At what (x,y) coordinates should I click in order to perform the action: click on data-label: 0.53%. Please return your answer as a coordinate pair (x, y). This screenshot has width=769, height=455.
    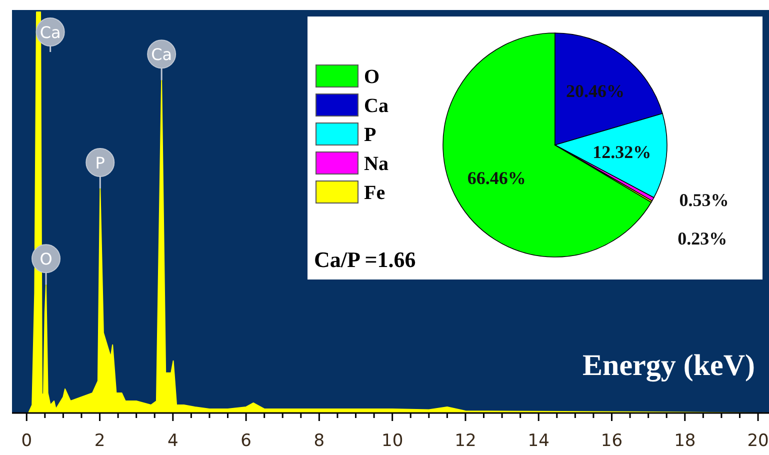
    Looking at the image, I should click on (704, 200).